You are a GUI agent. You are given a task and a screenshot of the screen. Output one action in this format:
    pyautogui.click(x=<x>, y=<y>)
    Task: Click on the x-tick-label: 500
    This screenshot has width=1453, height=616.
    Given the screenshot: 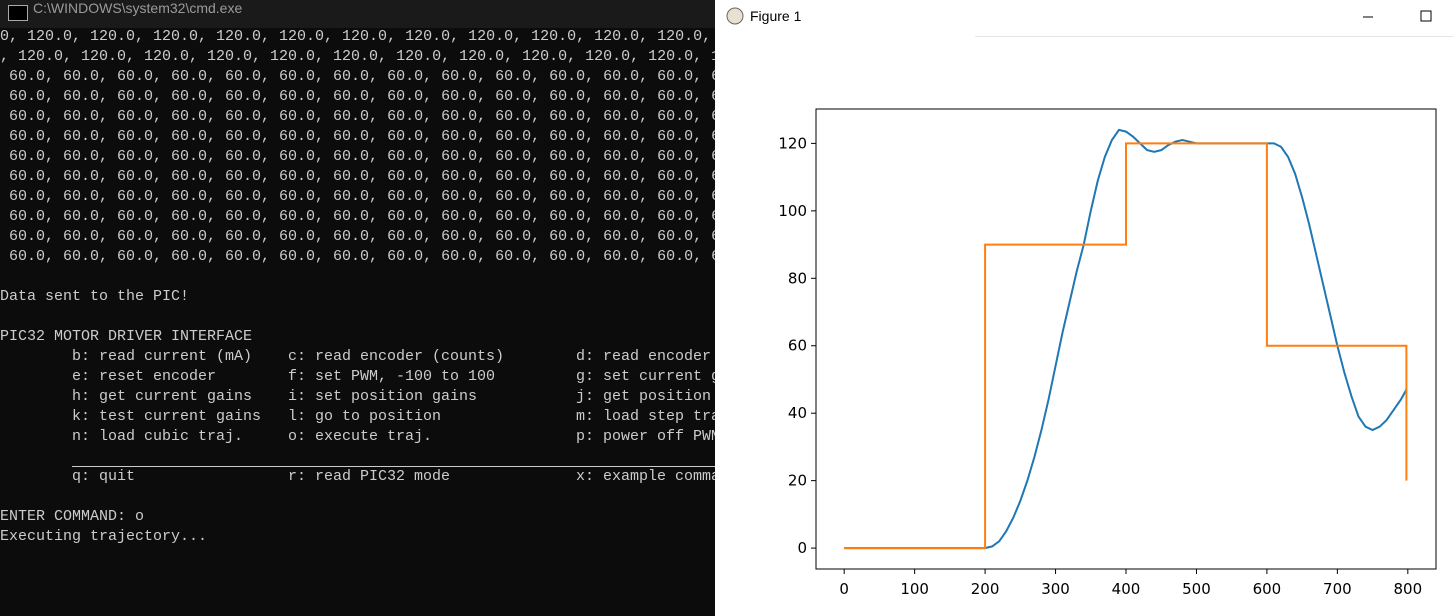 What is the action you would take?
    pyautogui.click(x=1196, y=589)
    